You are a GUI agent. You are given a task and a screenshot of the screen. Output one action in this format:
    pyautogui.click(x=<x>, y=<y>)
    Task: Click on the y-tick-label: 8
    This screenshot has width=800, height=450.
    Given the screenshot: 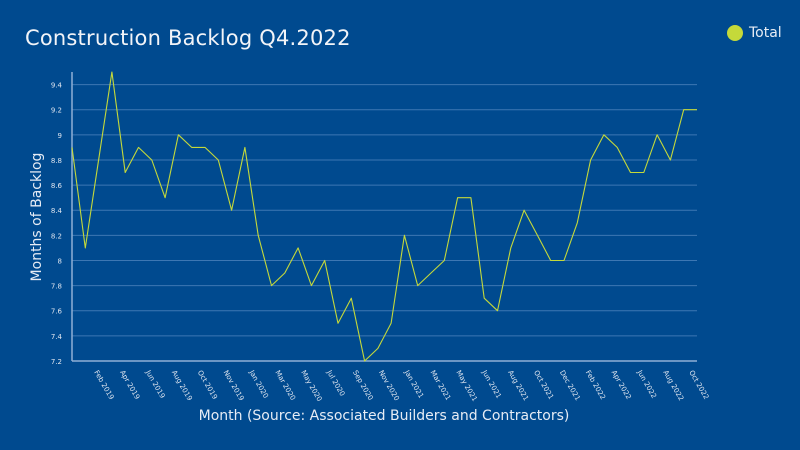 What is the action you would take?
    pyautogui.click(x=60, y=261)
    